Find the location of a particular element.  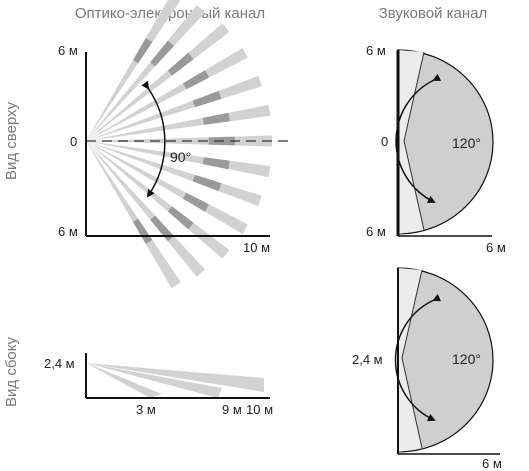

optical-top-y-mid-label: 0 is located at coordinates (73, 141).